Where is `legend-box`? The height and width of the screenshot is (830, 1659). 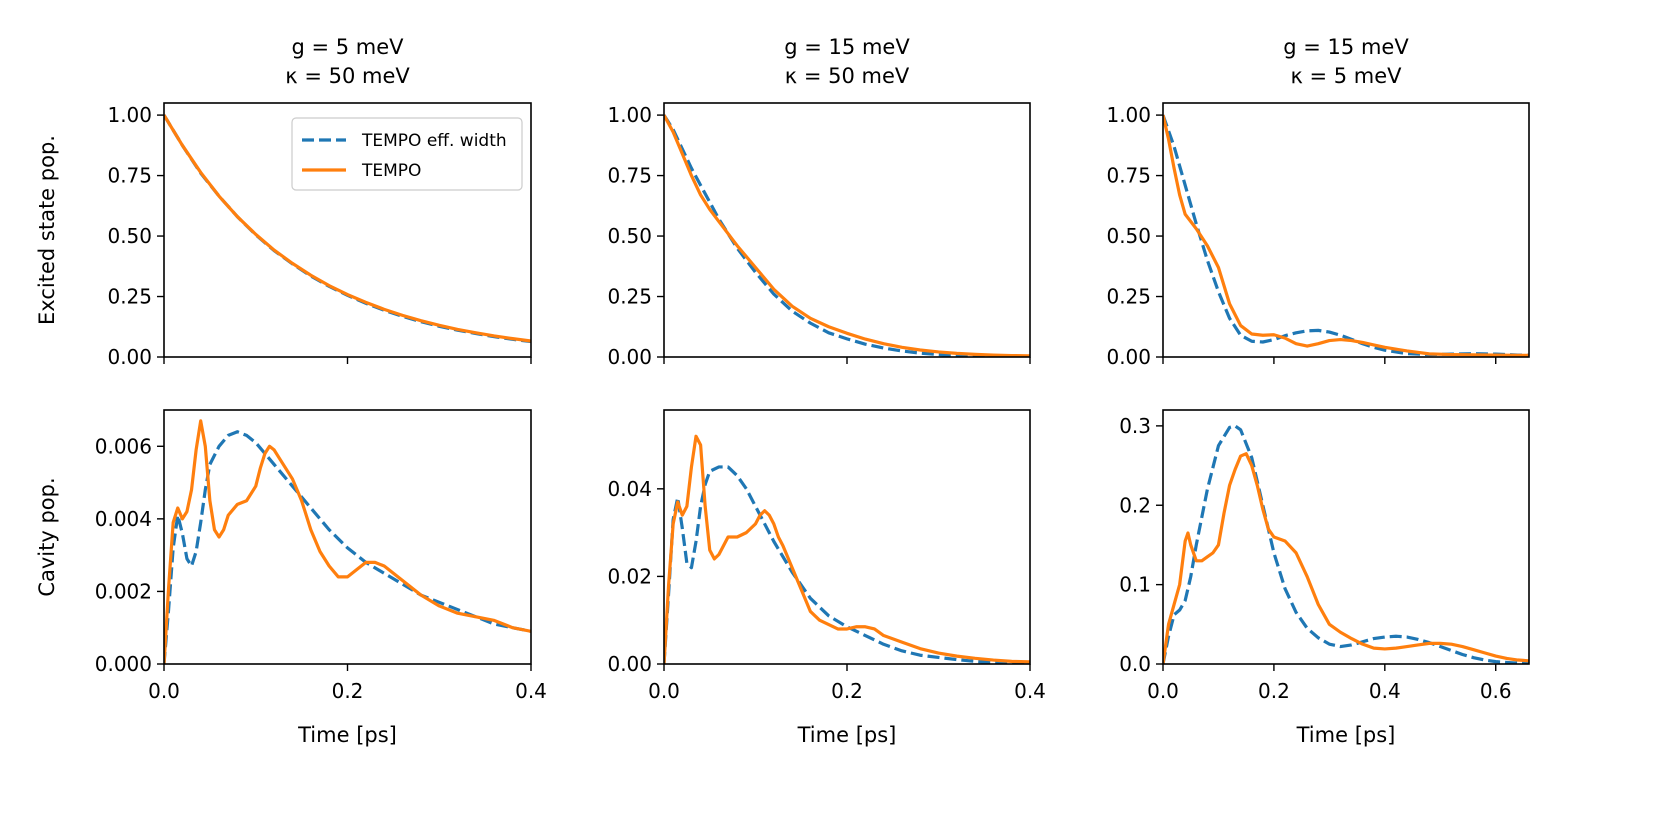 legend-box is located at coordinates (407, 154).